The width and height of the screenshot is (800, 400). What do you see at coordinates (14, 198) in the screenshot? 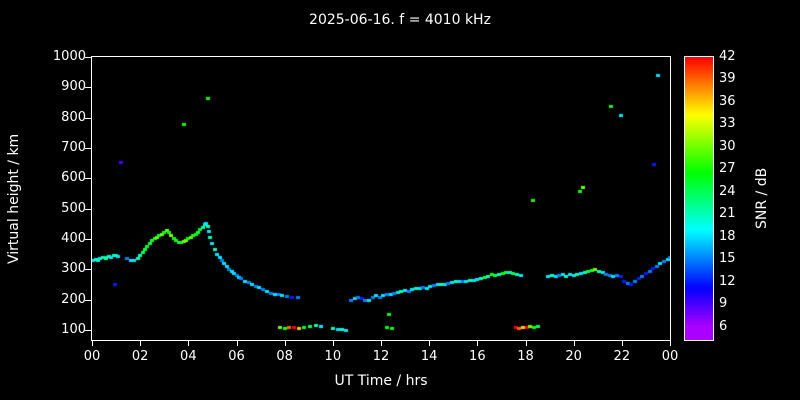
I see `y-axis-label: Virtual height / km` at bounding box center [14, 198].